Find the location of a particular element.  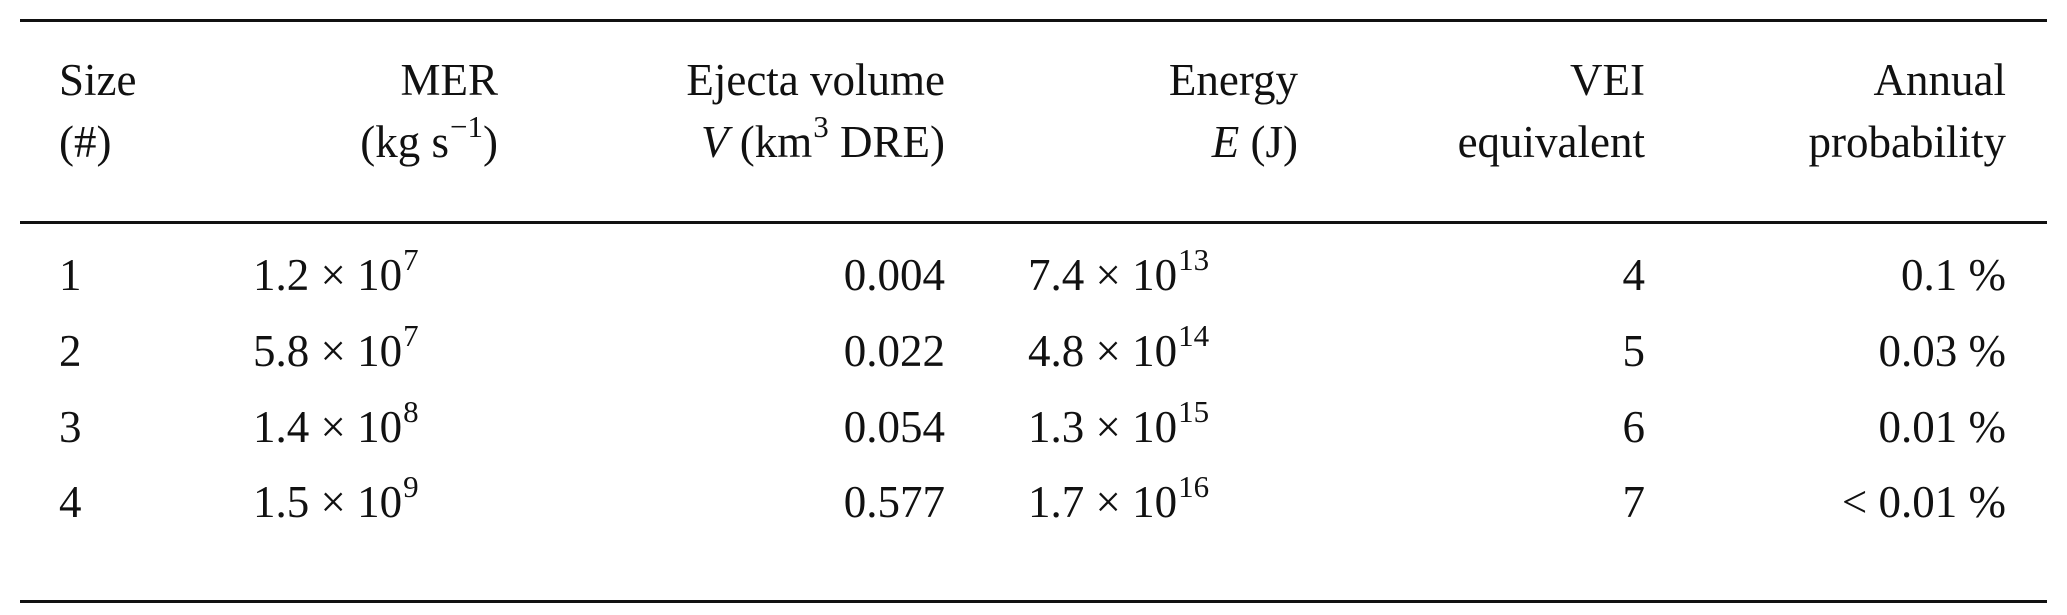

cell-mer: 1.2 × 10⁷ is located at coordinates (336, 272).